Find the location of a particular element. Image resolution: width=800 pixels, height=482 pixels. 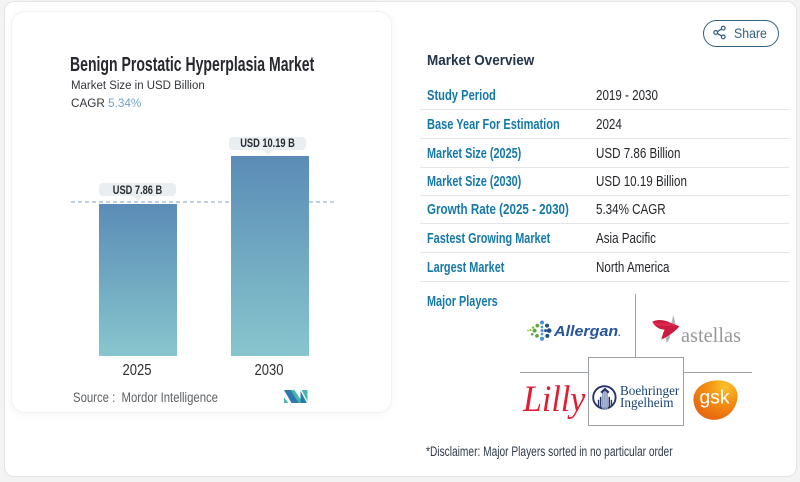

svg-text: gsk is located at coordinates (714, 398).